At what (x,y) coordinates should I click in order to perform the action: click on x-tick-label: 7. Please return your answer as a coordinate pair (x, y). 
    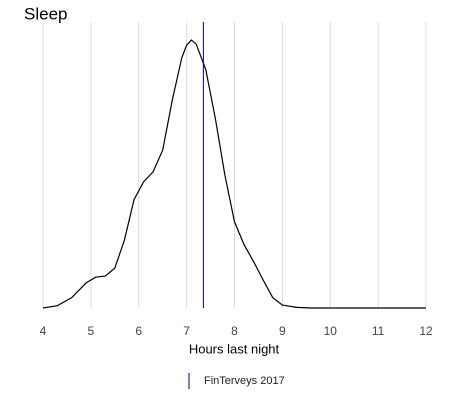
    Looking at the image, I should click on (186, 331).